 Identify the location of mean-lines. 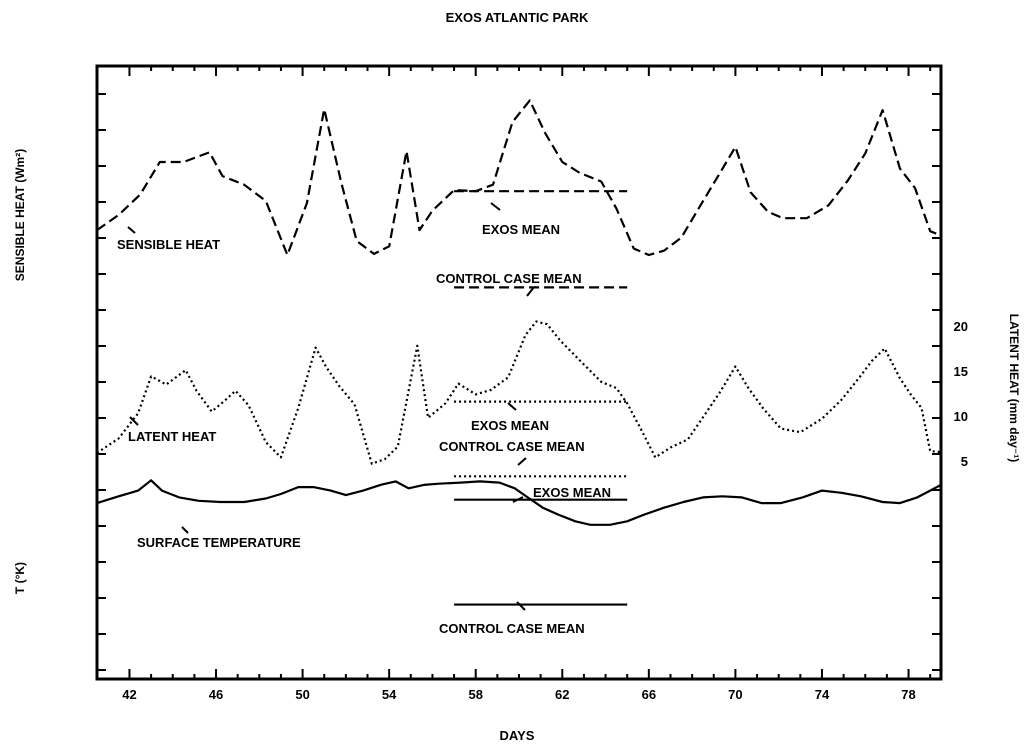
(541, 398).